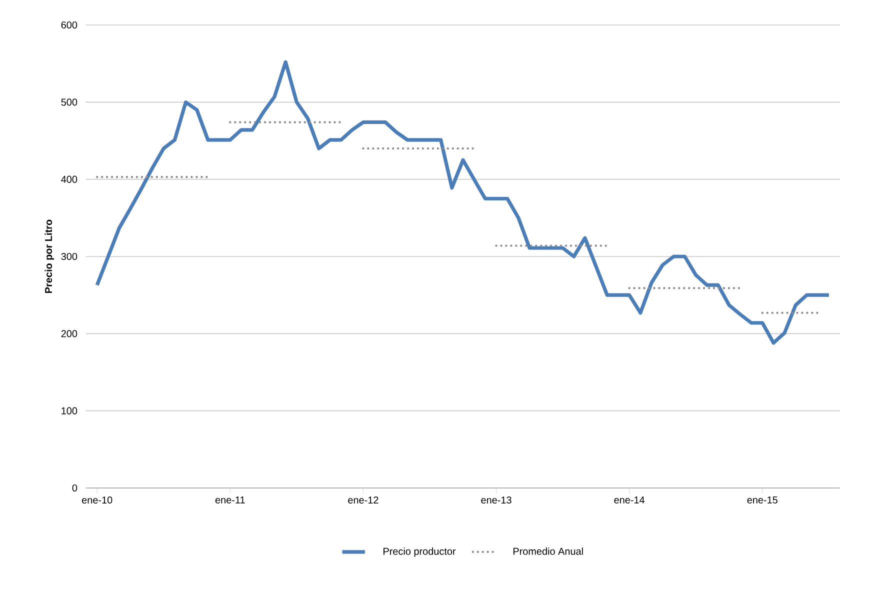  I want to click on y-tick-label: 400, so click(69, 179).